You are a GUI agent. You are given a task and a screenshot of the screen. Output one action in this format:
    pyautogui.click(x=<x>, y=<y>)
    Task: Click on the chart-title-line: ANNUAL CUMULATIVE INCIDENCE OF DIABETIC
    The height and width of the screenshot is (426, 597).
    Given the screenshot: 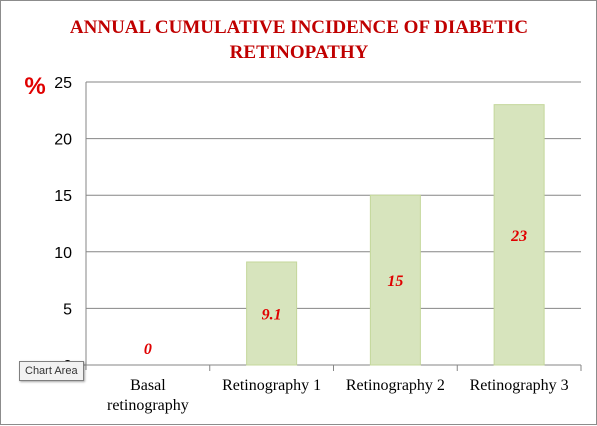 What is the action you would take?
    pyautogui.click(x=299, y=27)
    